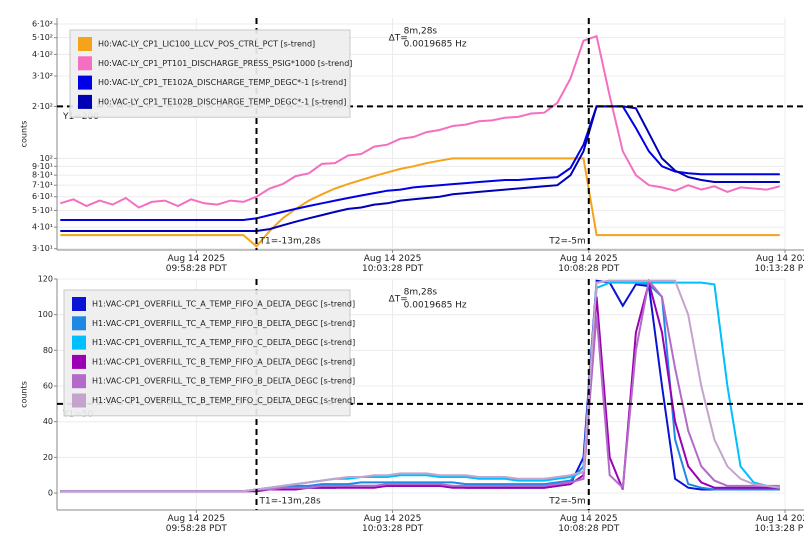 The height and width of the screenshot is (551, 804). I want to click on y-tick-label: 7·10¹, so click(42, 185).